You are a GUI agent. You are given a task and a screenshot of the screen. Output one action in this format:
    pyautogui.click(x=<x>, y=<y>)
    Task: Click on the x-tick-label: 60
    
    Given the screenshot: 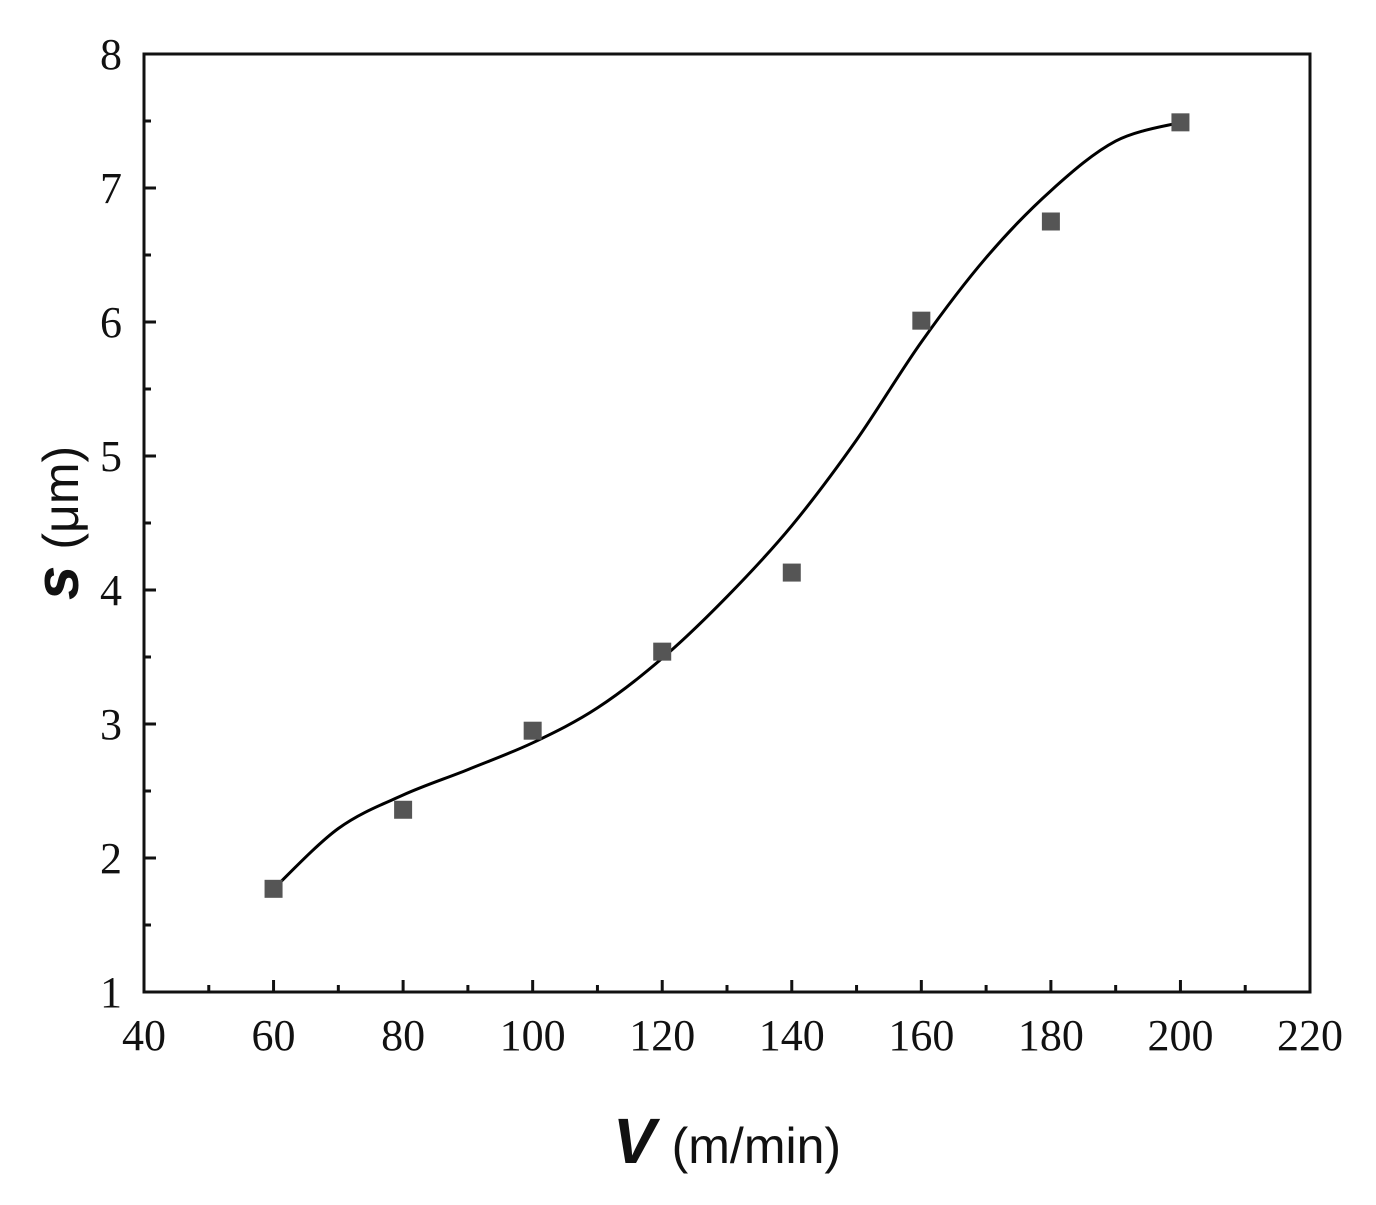 What is the action you would take?
    pyautogui.click(x=274, y=1035)
    